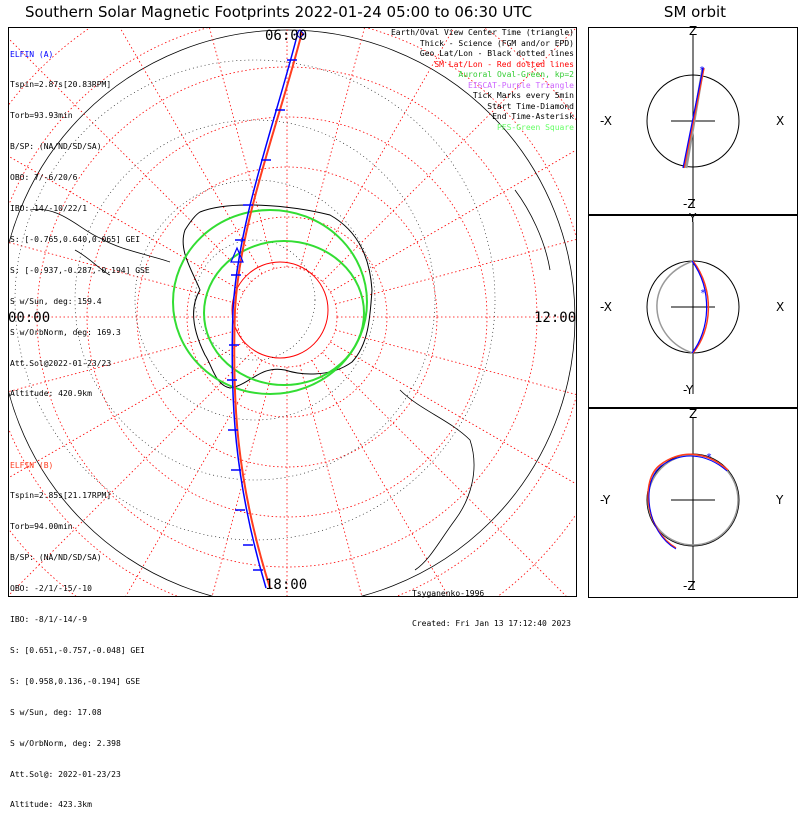 The image size is (800, 821). What do you see at coordinates (75, 239) in the screenshot?
I see `elfin-a-line: S: [-0.765,0.640,0.065] GEI` at bounding box center [75, 239].